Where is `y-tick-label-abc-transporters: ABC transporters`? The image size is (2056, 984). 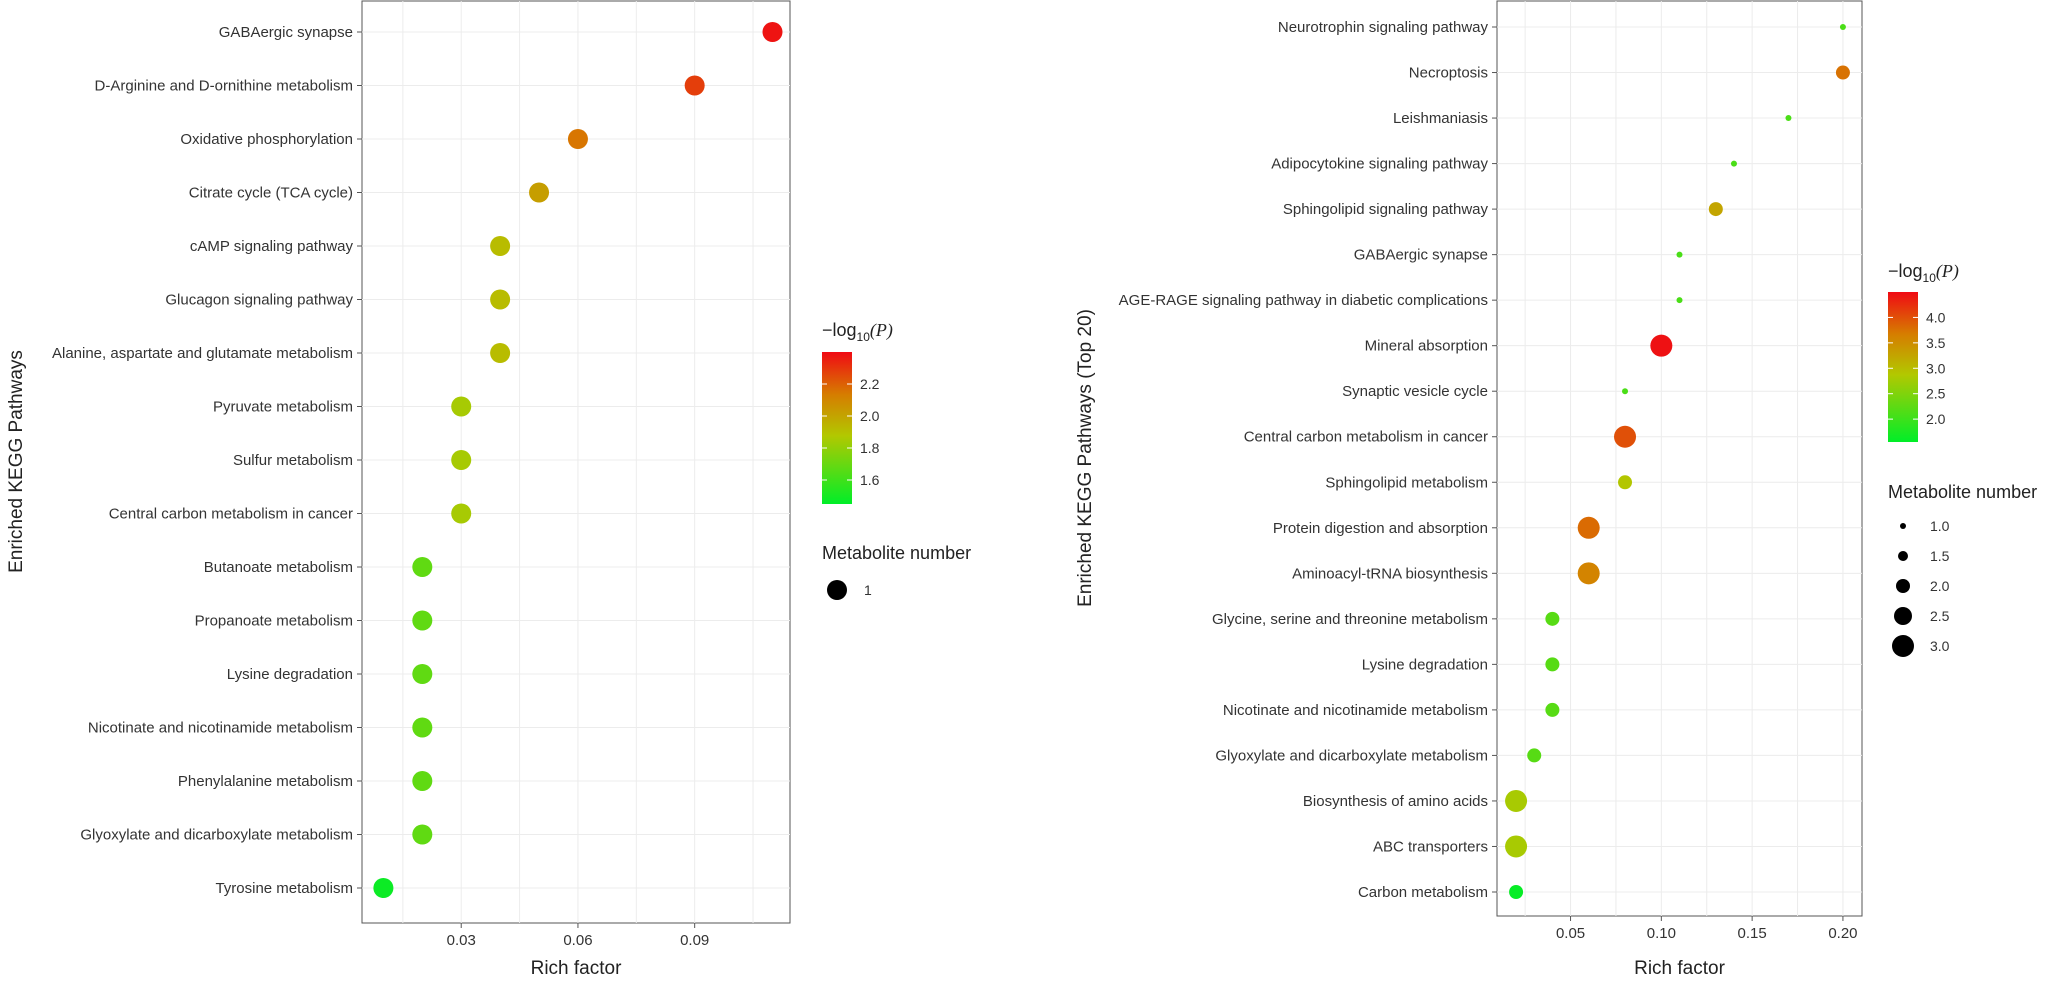 y-tick-label-abc-transporters: ABC transporters is located at coordinates (1430, 846).